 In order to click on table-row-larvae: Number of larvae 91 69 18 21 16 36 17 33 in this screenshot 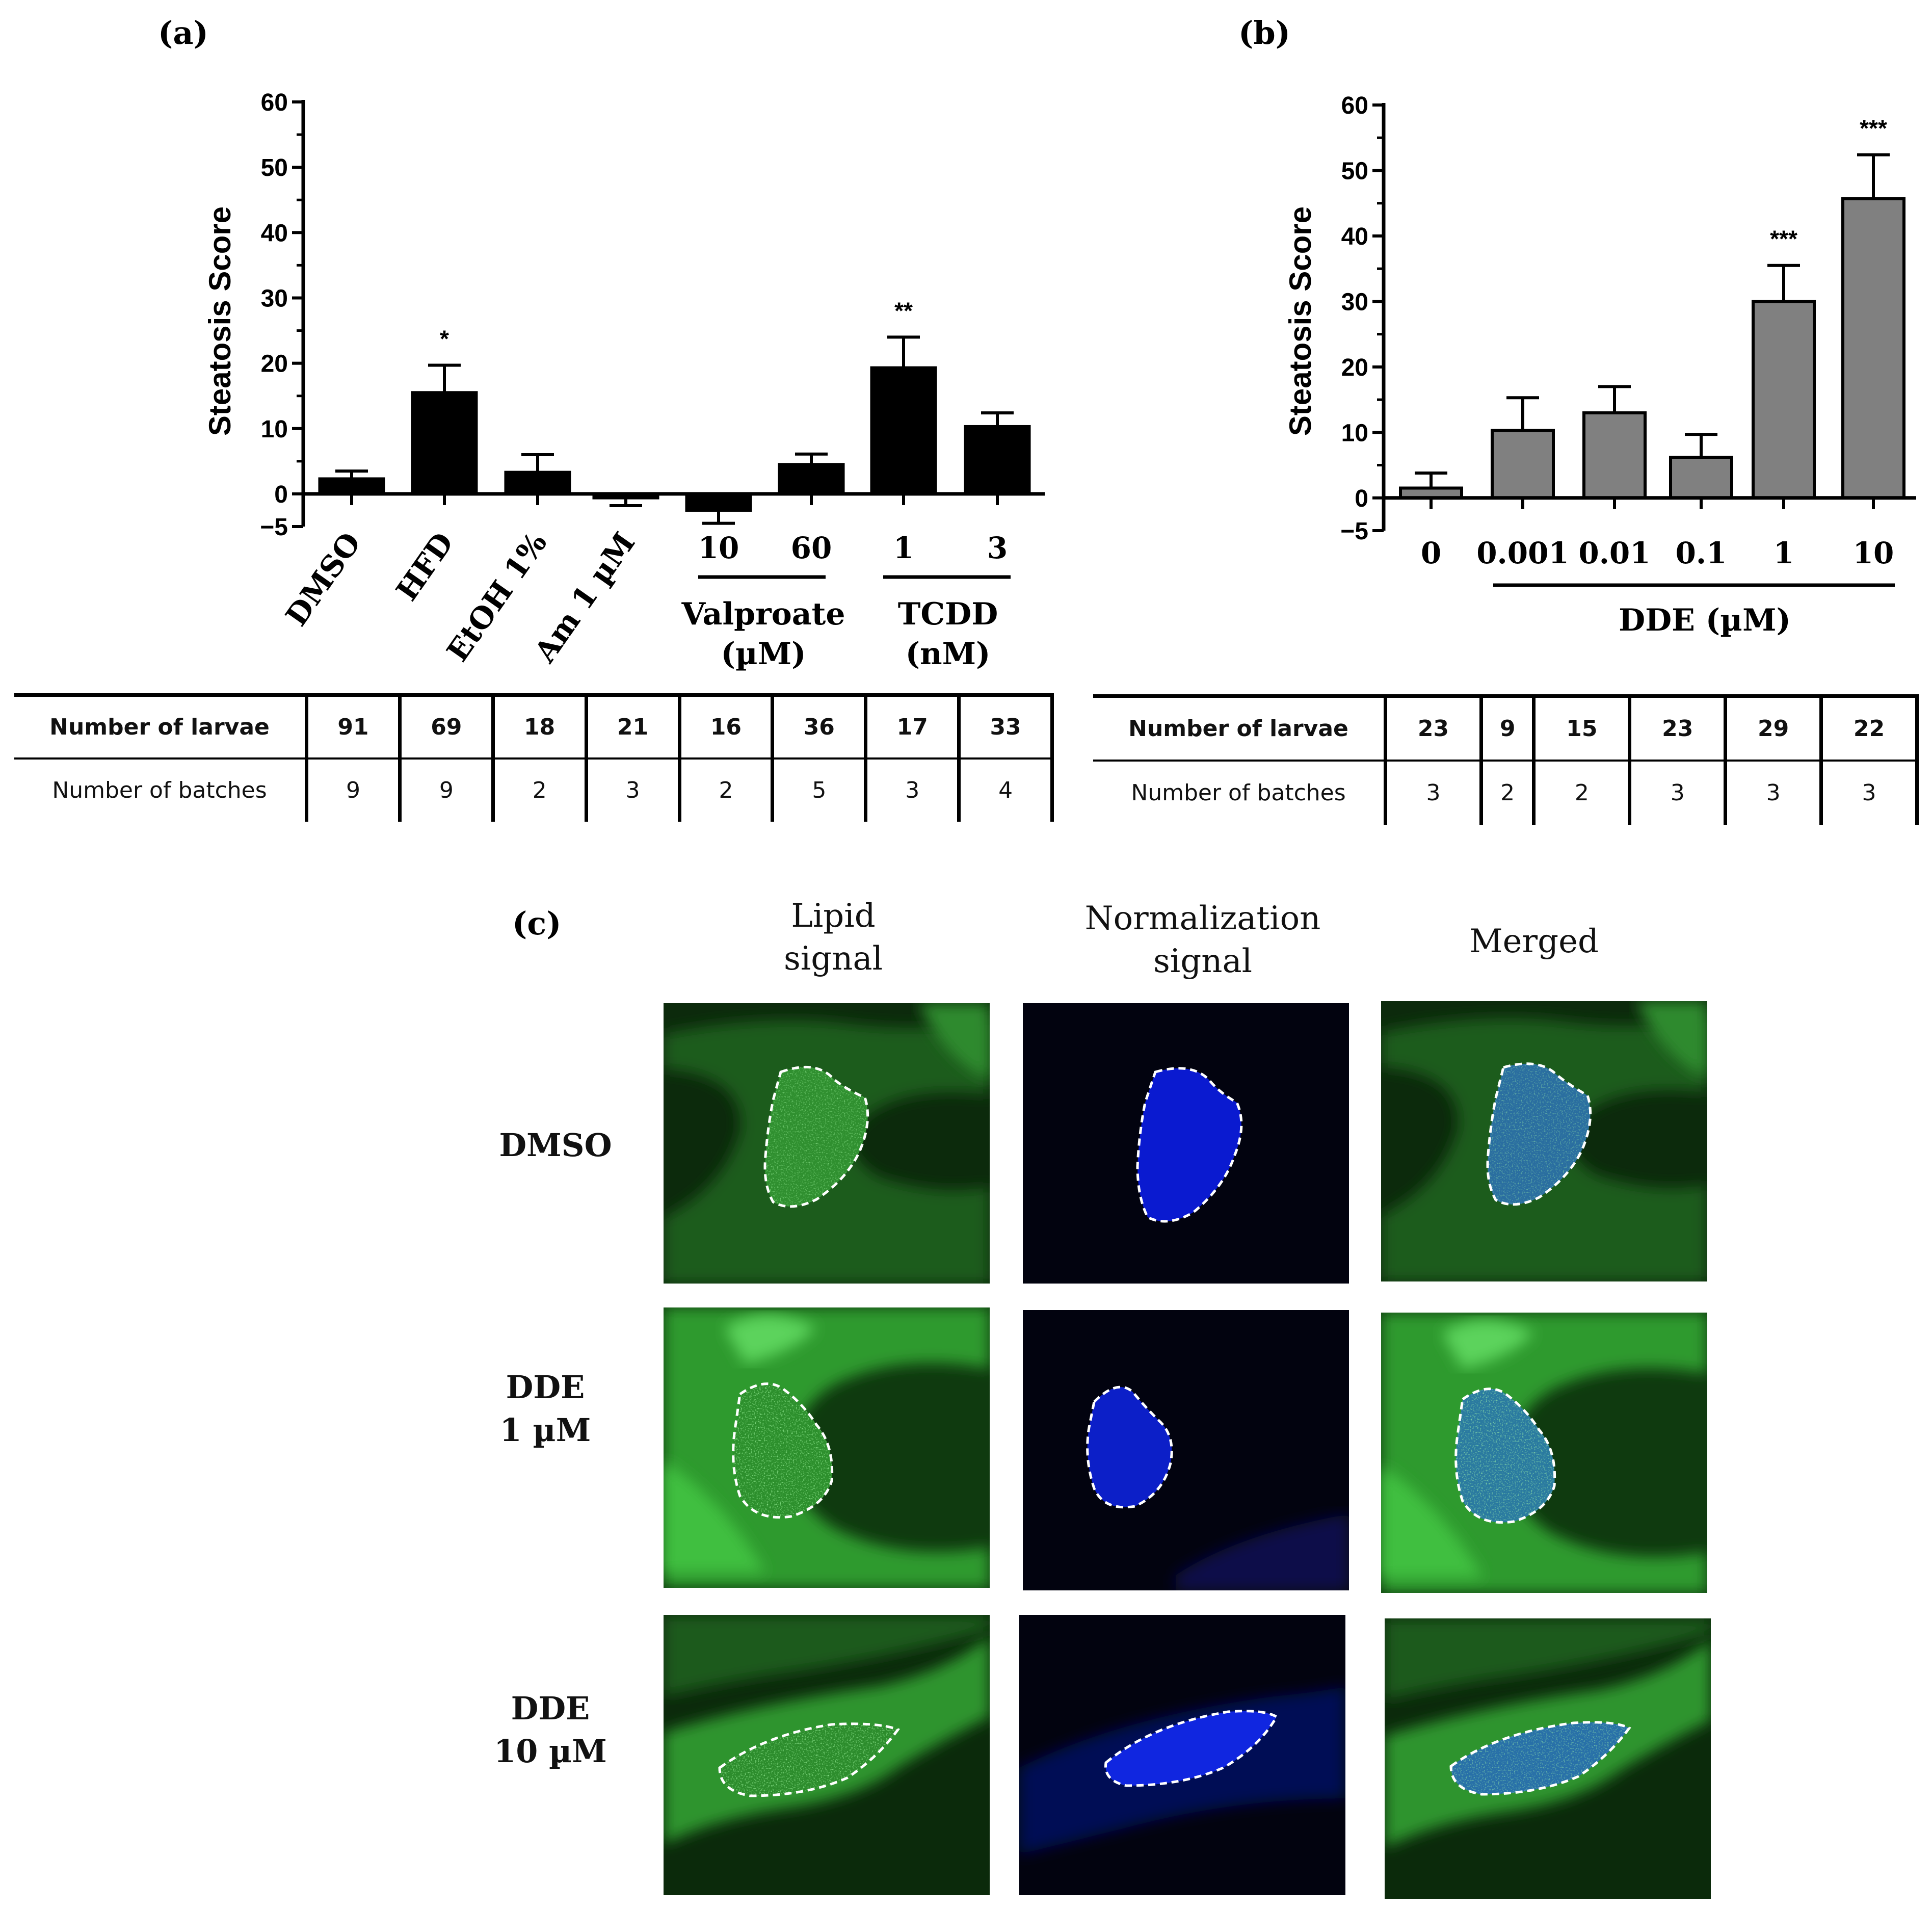, I will do `click(534, 726)`.